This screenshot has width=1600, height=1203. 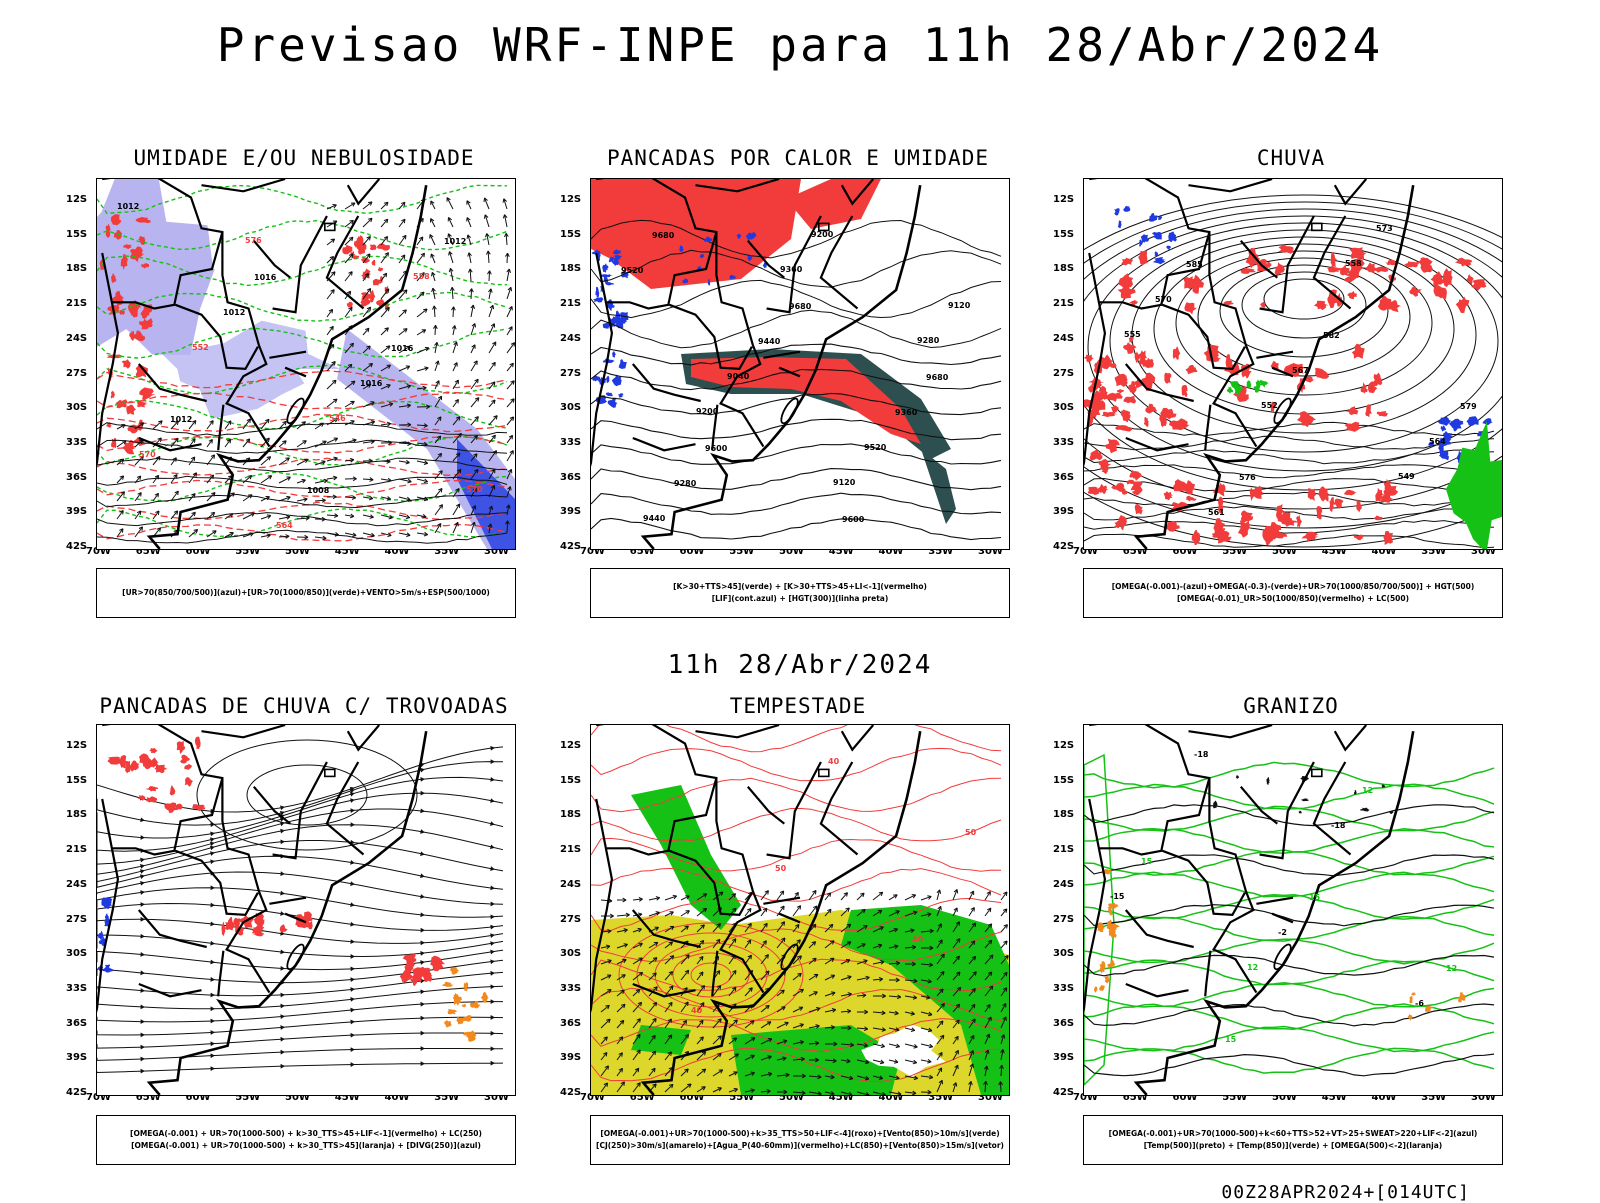 I want to click on temp500-contour, so click(x=1289, y=965).